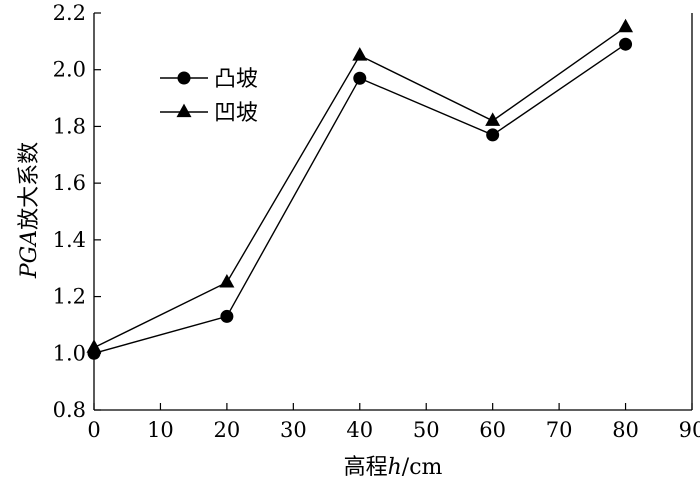  I want to click on x-tick-label: 70, so click(559, 430).